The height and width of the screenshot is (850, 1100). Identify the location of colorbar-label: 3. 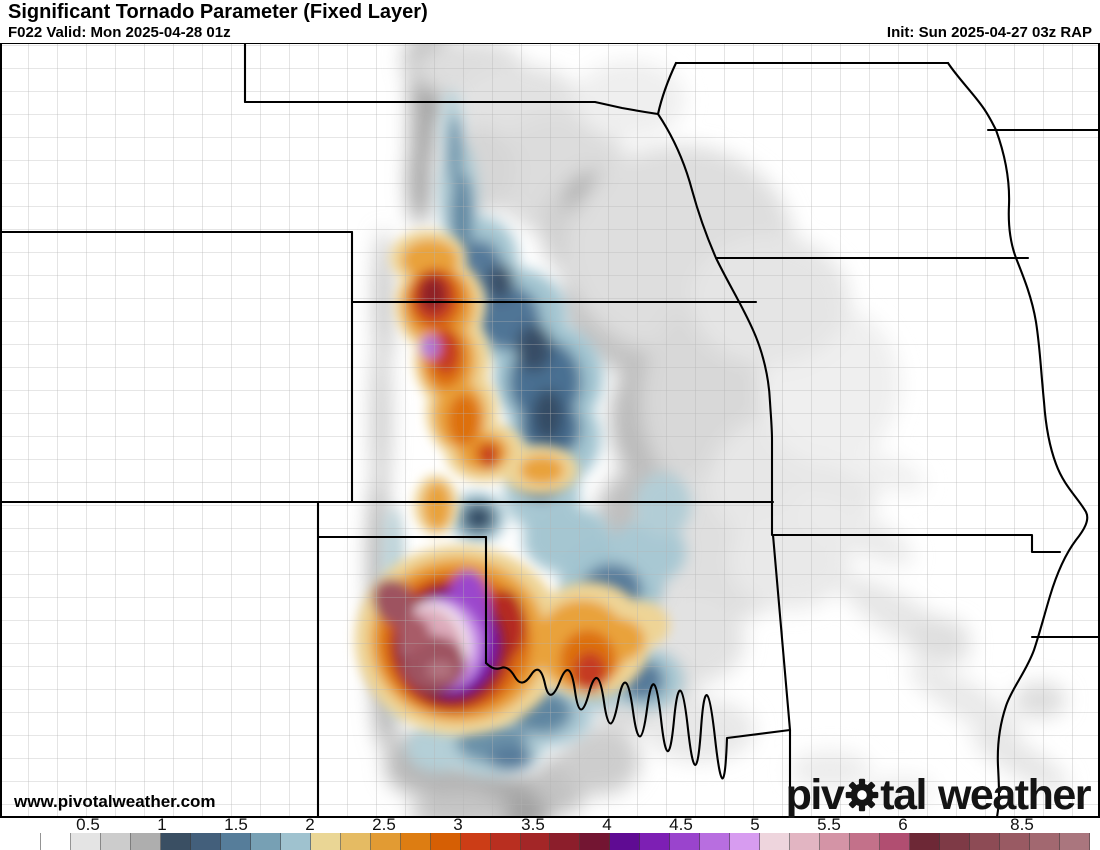
(458, 824).